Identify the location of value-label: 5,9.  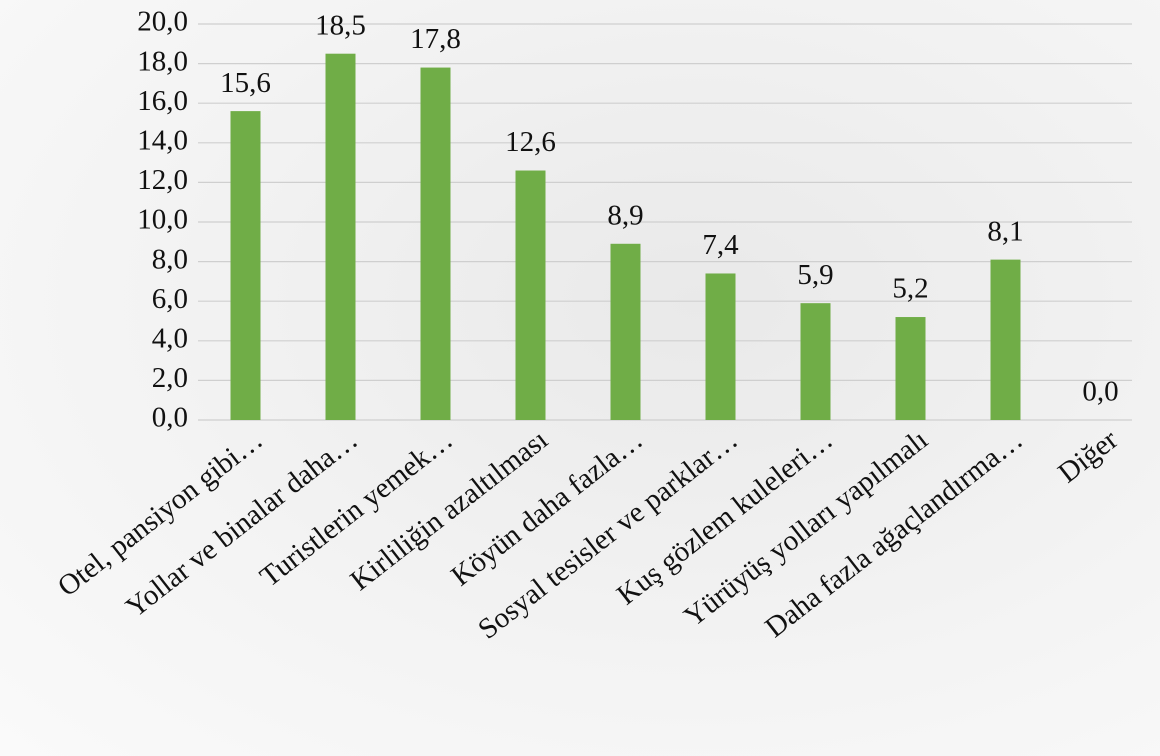
(815, 275).